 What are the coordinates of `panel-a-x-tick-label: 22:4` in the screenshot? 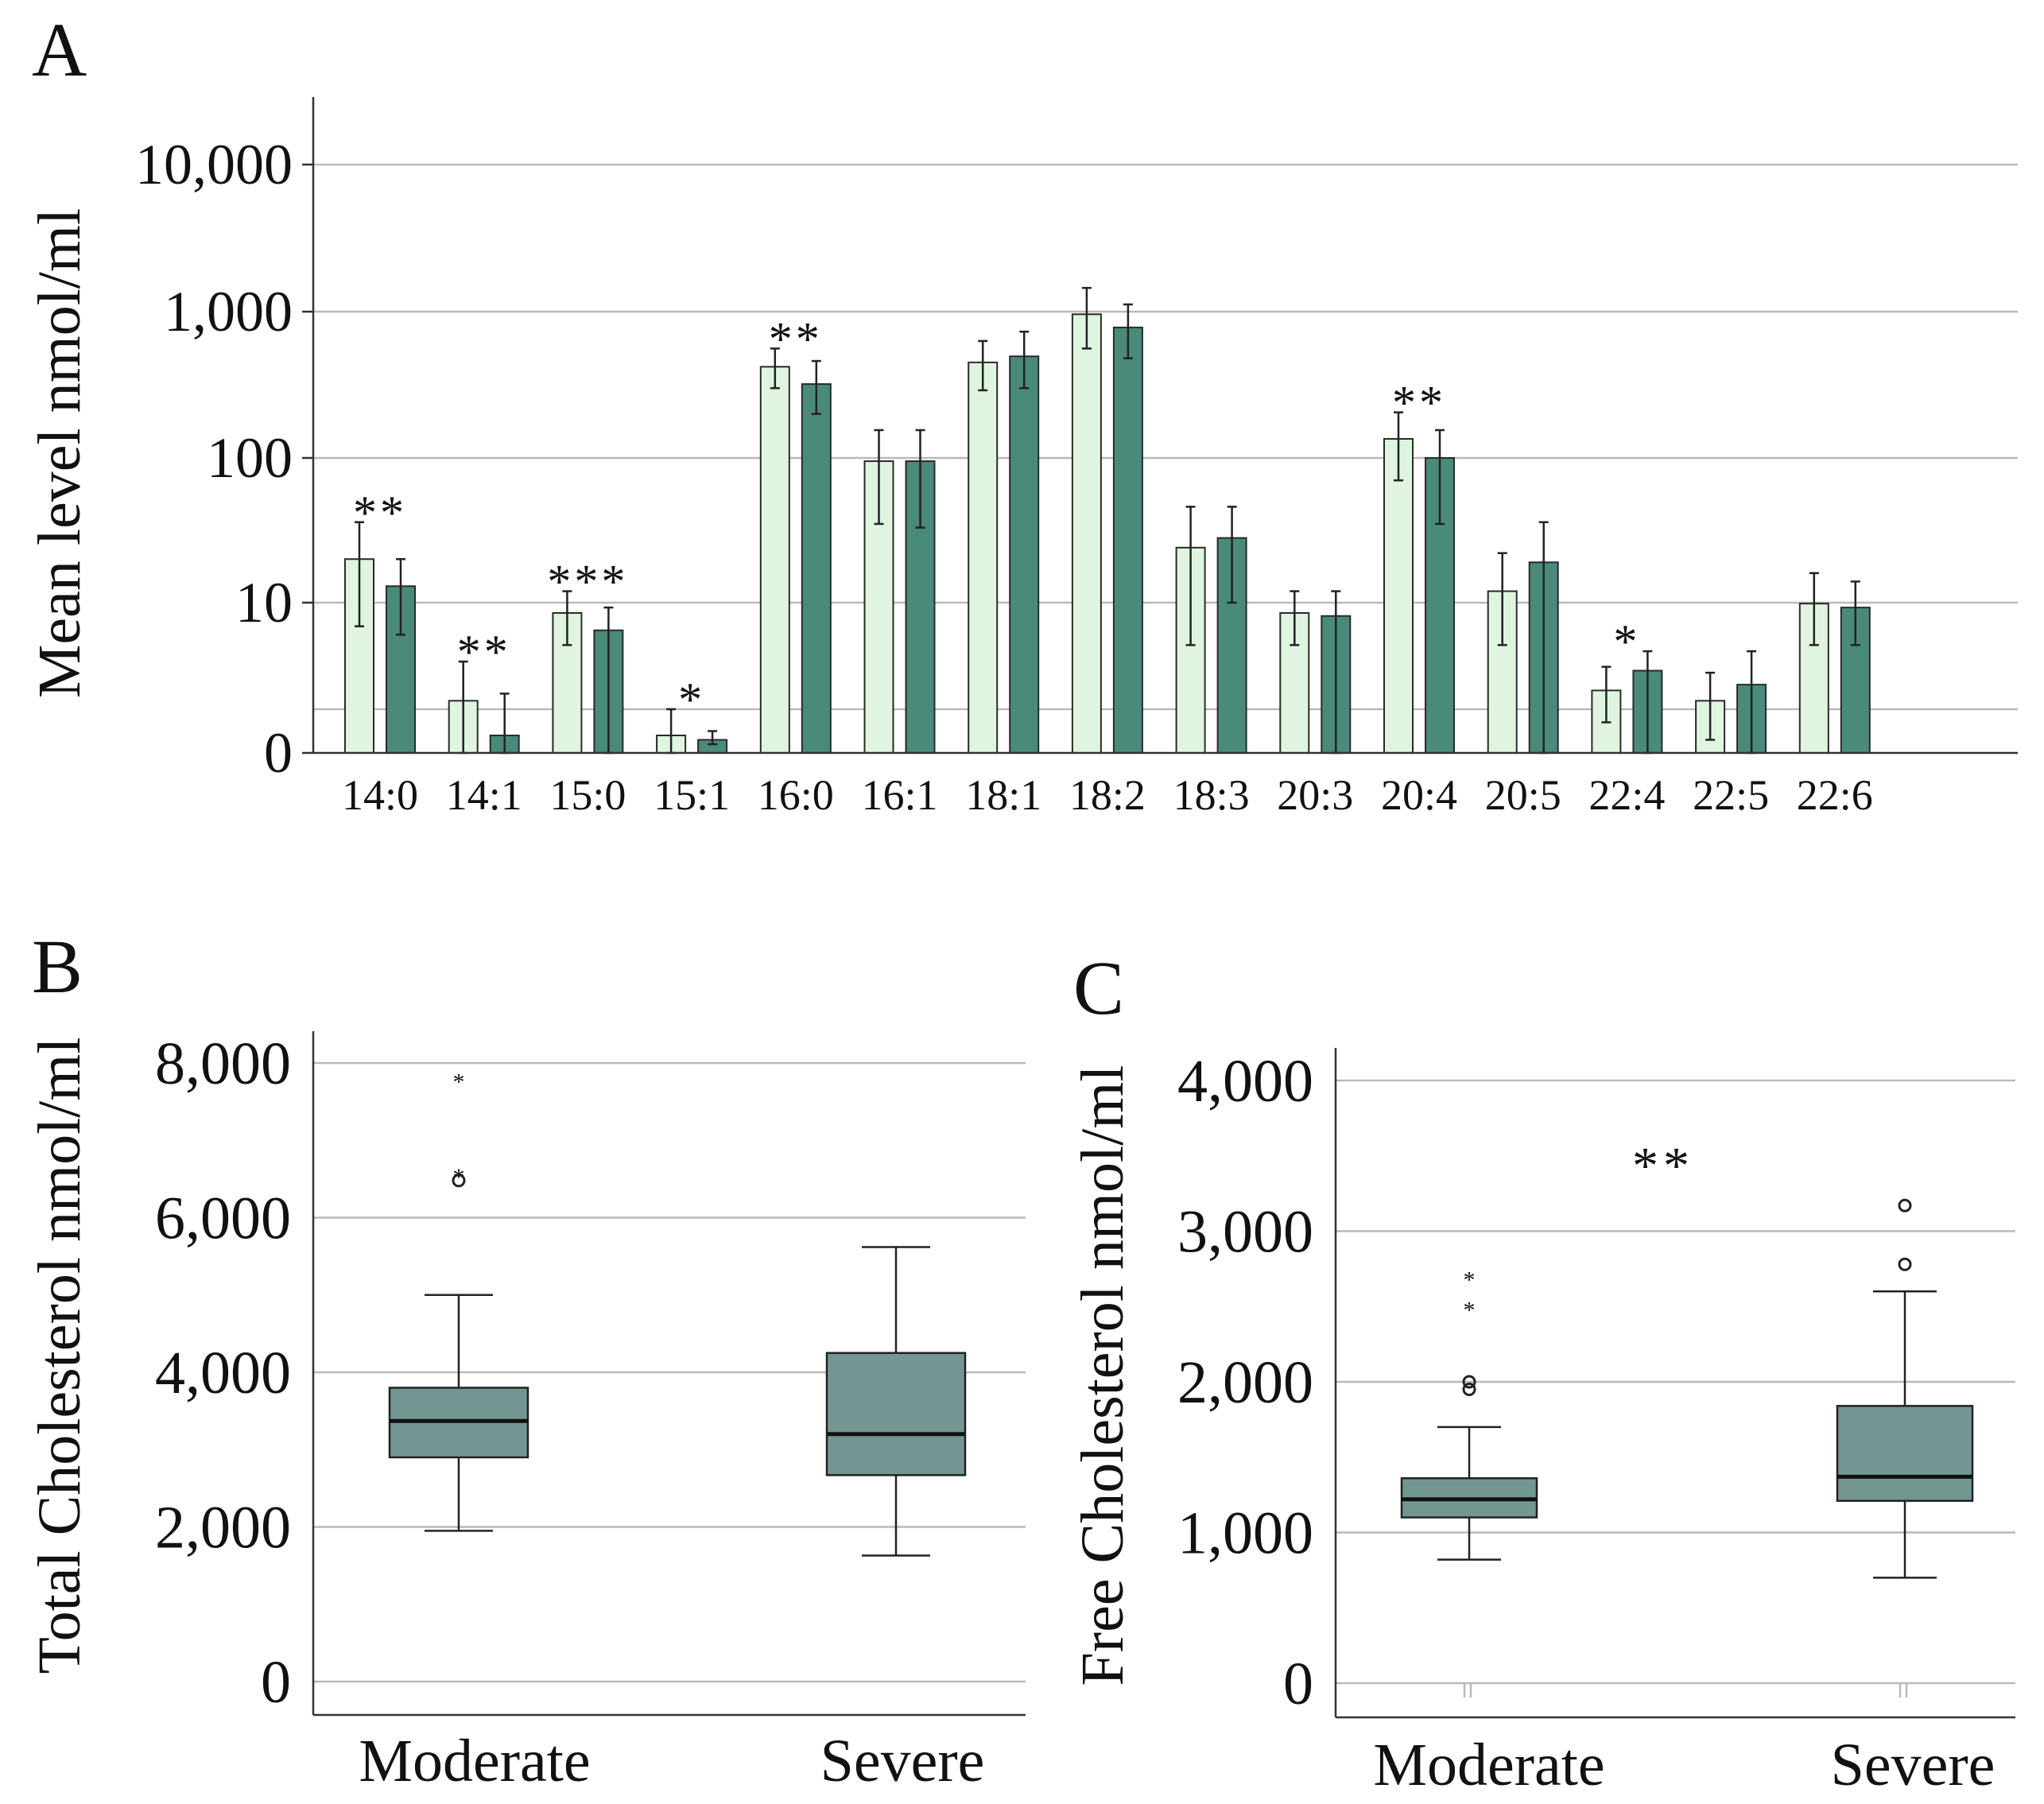 It's located at (1626, 795).